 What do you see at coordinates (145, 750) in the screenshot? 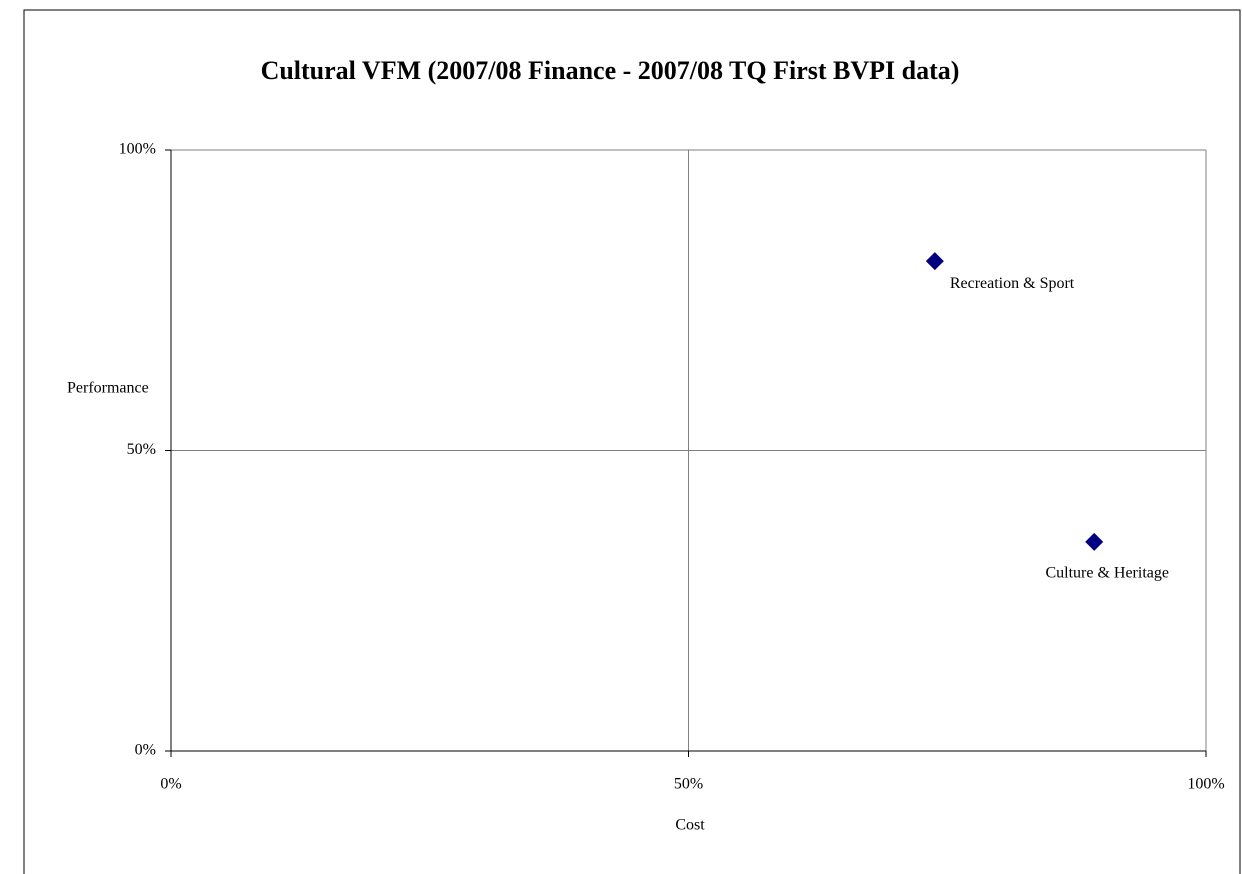
I see `y-tick-label: 0%` at bounding box center [145, 750].